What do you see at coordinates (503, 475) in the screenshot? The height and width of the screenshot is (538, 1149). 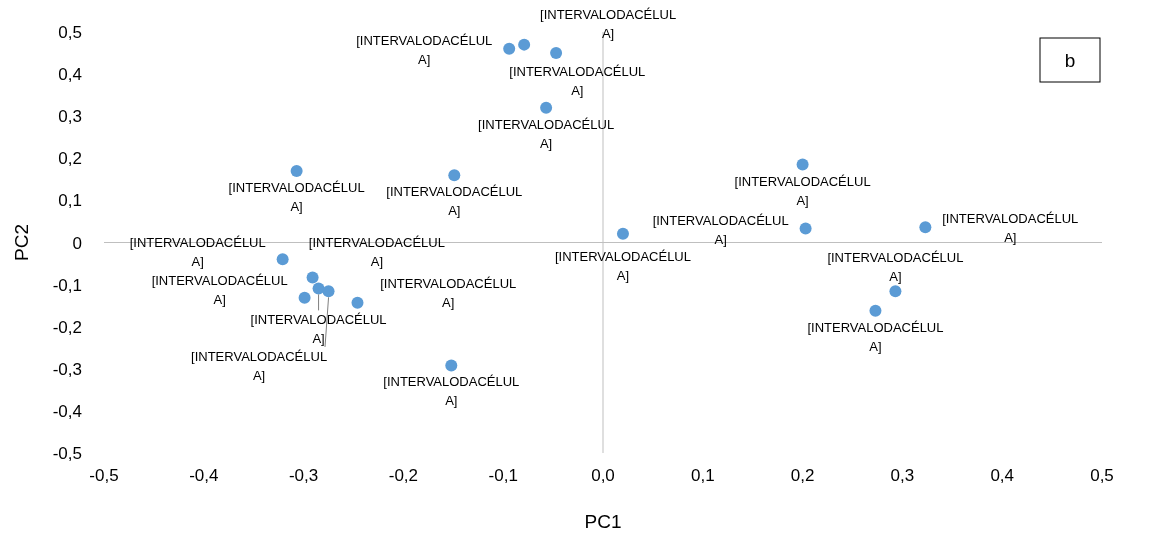 I see `x-tick-label: -0,1` at bounding box center [503, 475].